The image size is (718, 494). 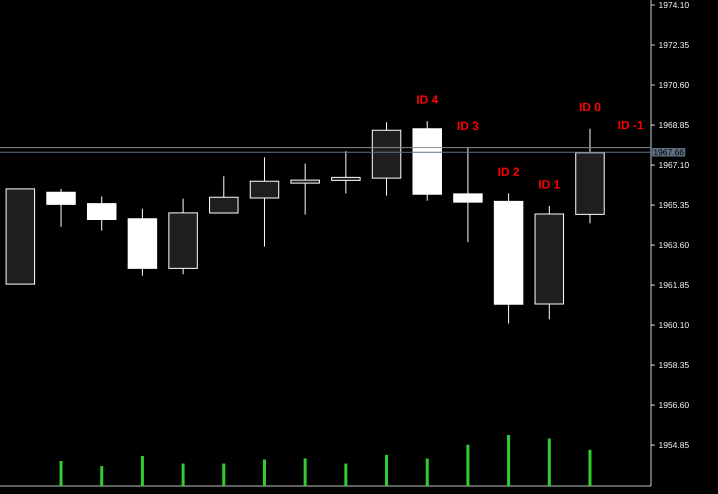 What do you see at coordinates (674, 325) in the screenshot?
I see `y-tick-label: 1960.10` at bounding box center [674, 325].